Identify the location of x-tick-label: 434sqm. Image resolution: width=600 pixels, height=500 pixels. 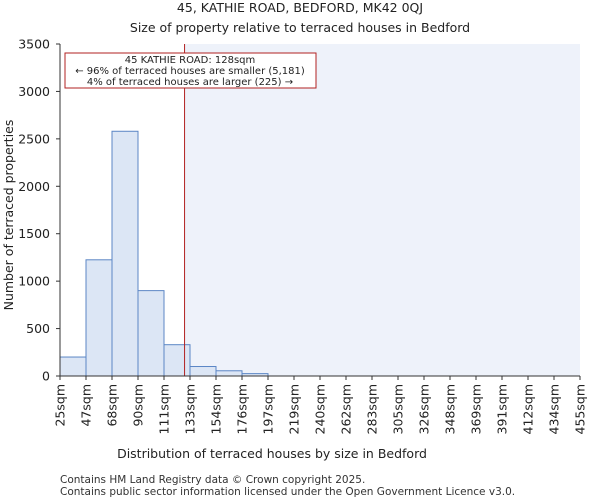
(554, 409).